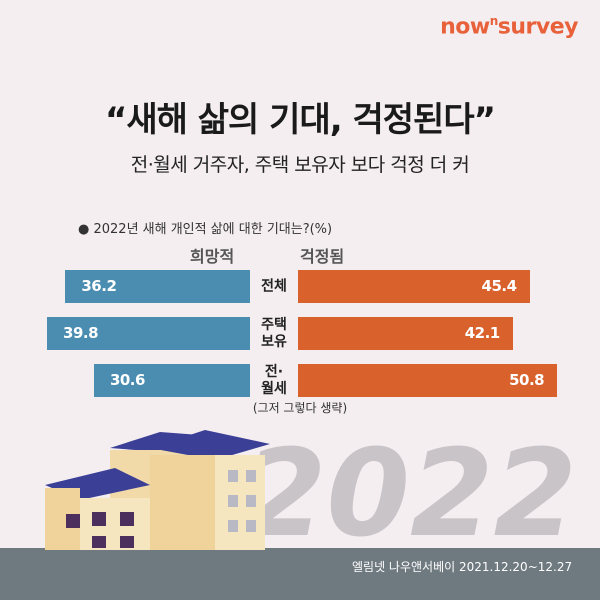 The image size is (600, 600). What do you see at coordinates (410, 494) in the screenshot?
I see `year-watermark: 2022` at bounding box center [410, 494].